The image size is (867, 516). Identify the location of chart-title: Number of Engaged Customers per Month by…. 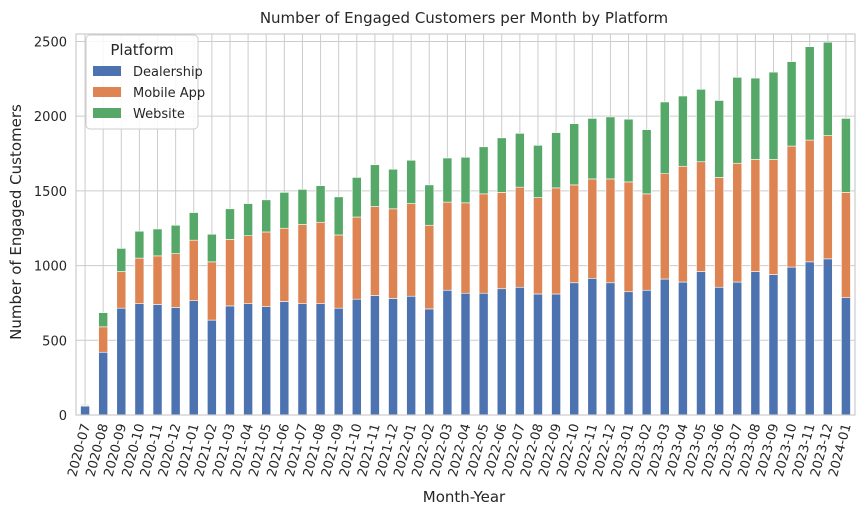
(464, 18).